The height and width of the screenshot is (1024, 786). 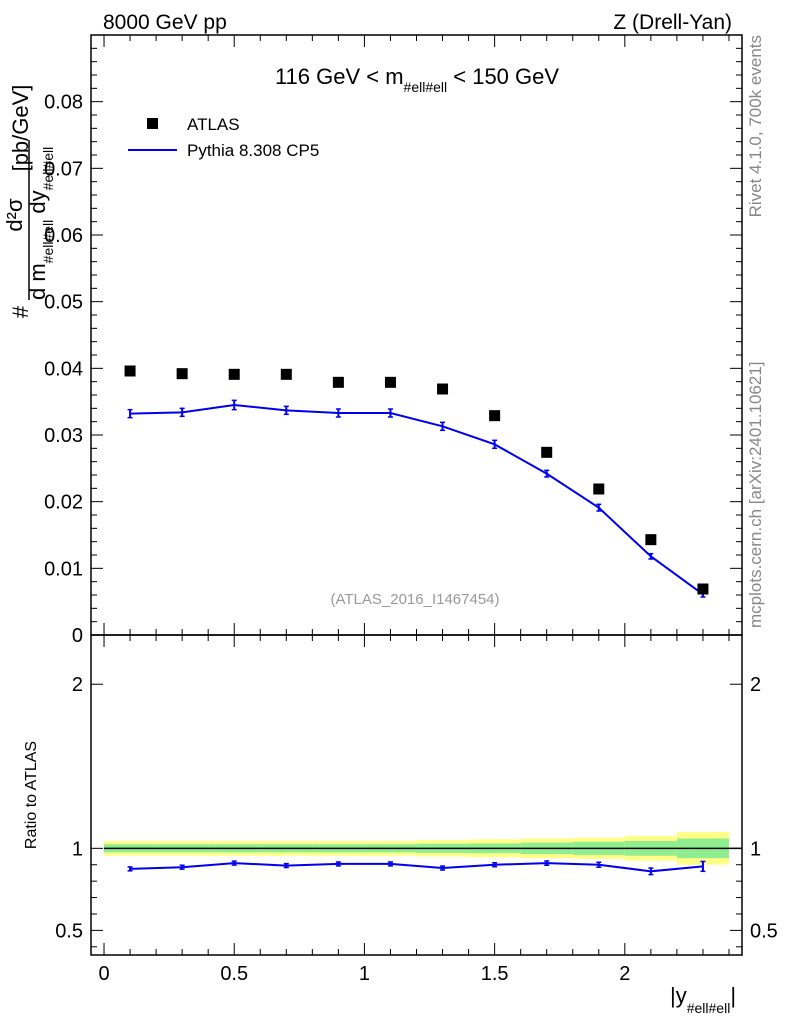 I want to click on header-right: Z (Drell-Yan), so click(x=672, y=22).